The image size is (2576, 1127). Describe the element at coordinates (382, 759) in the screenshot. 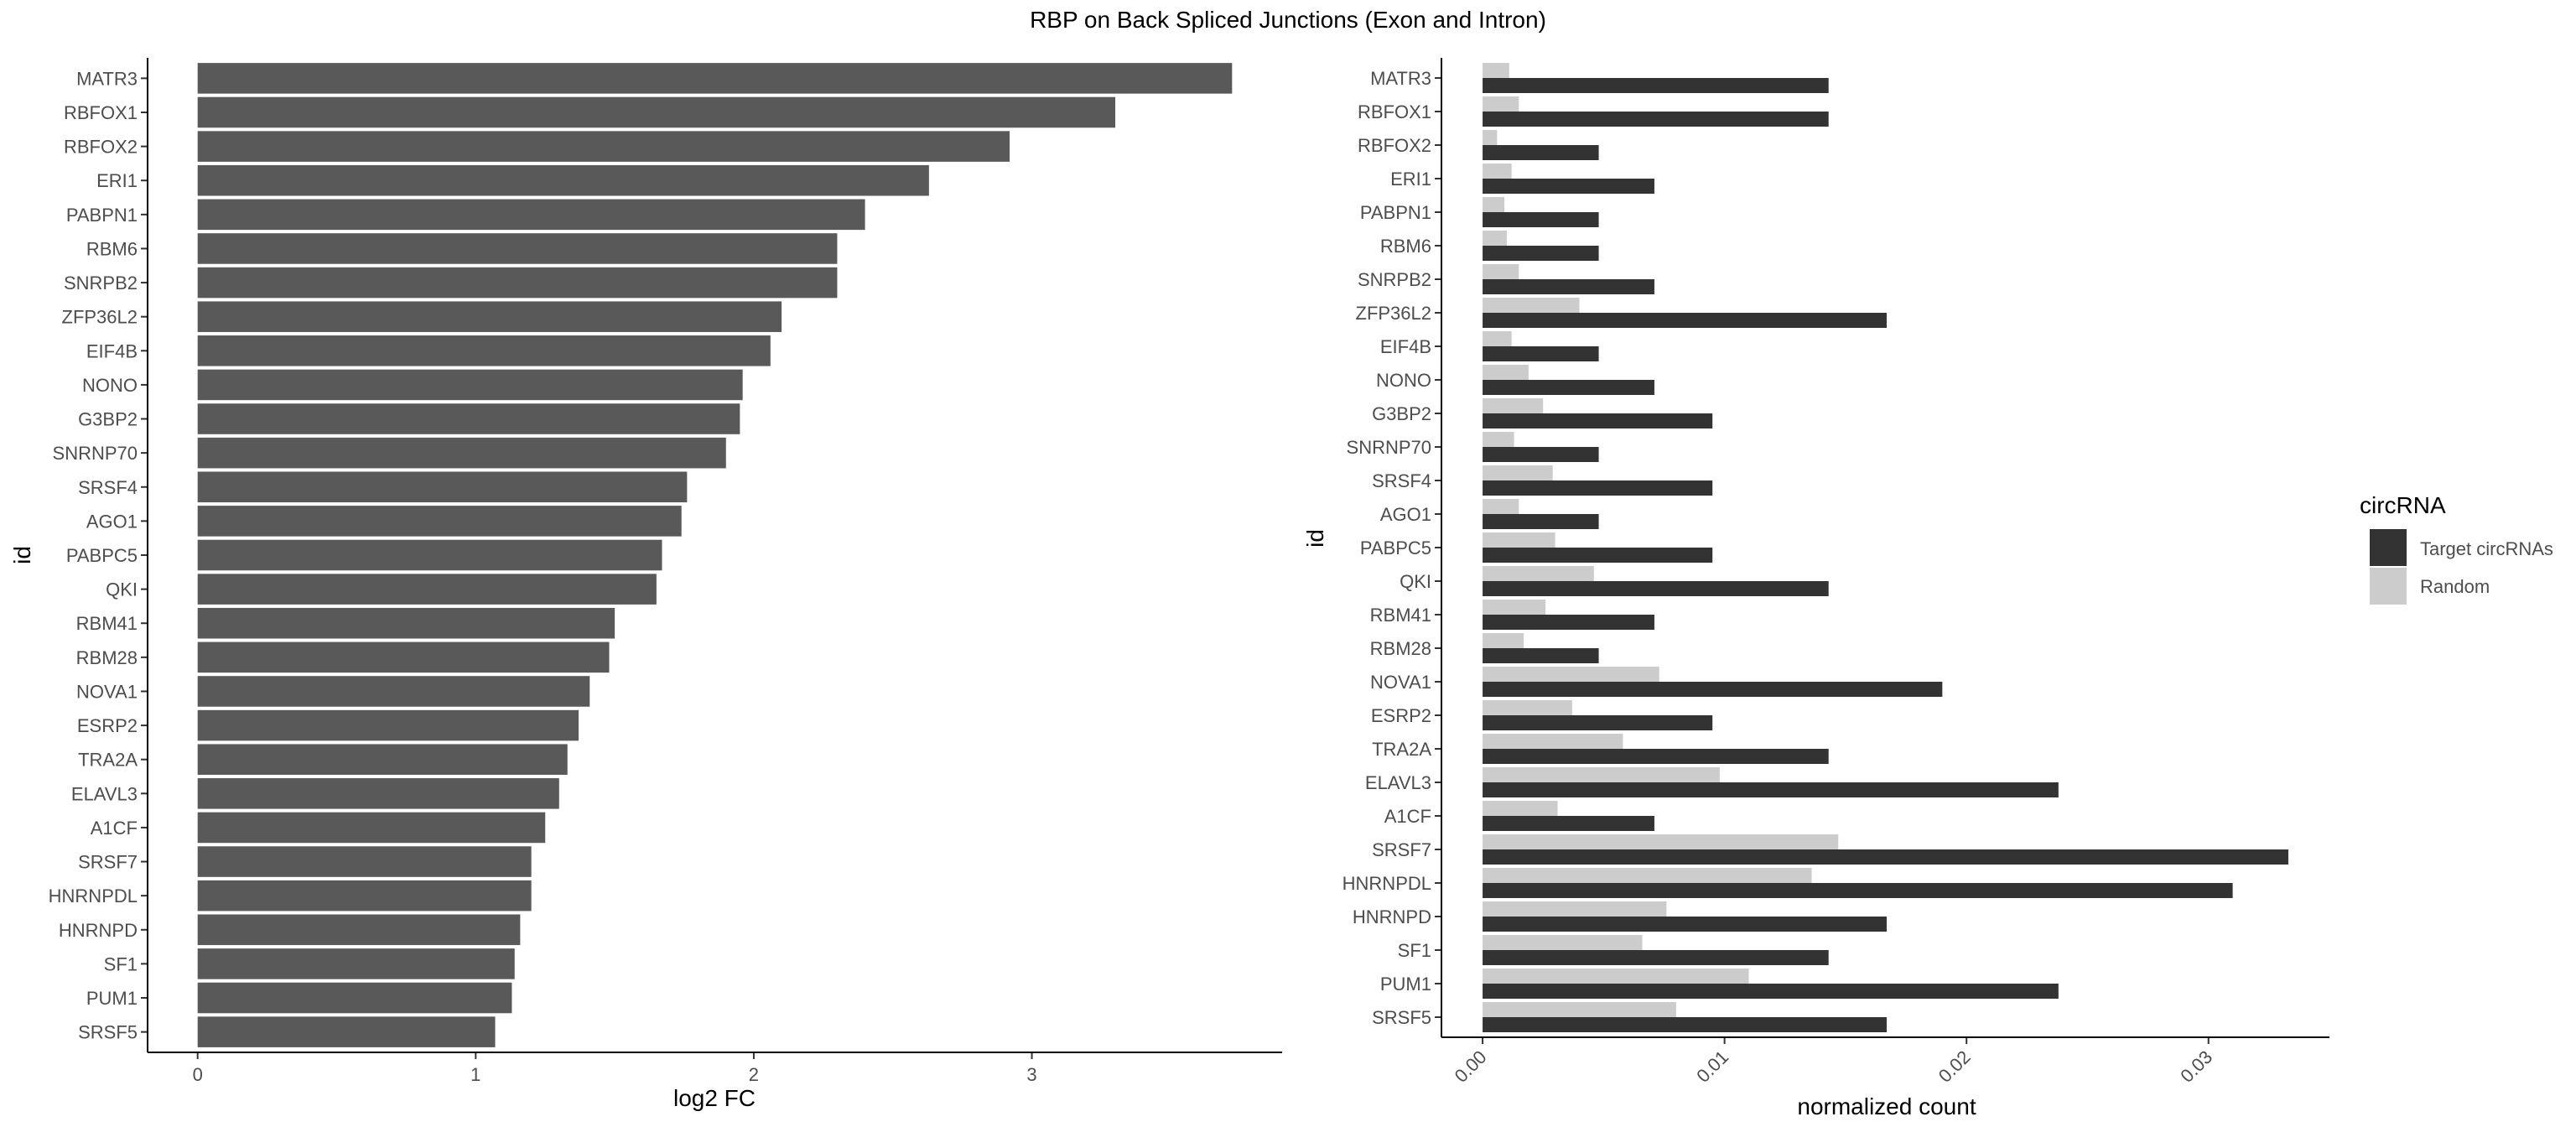

I see `bar-tra2a` at that location.